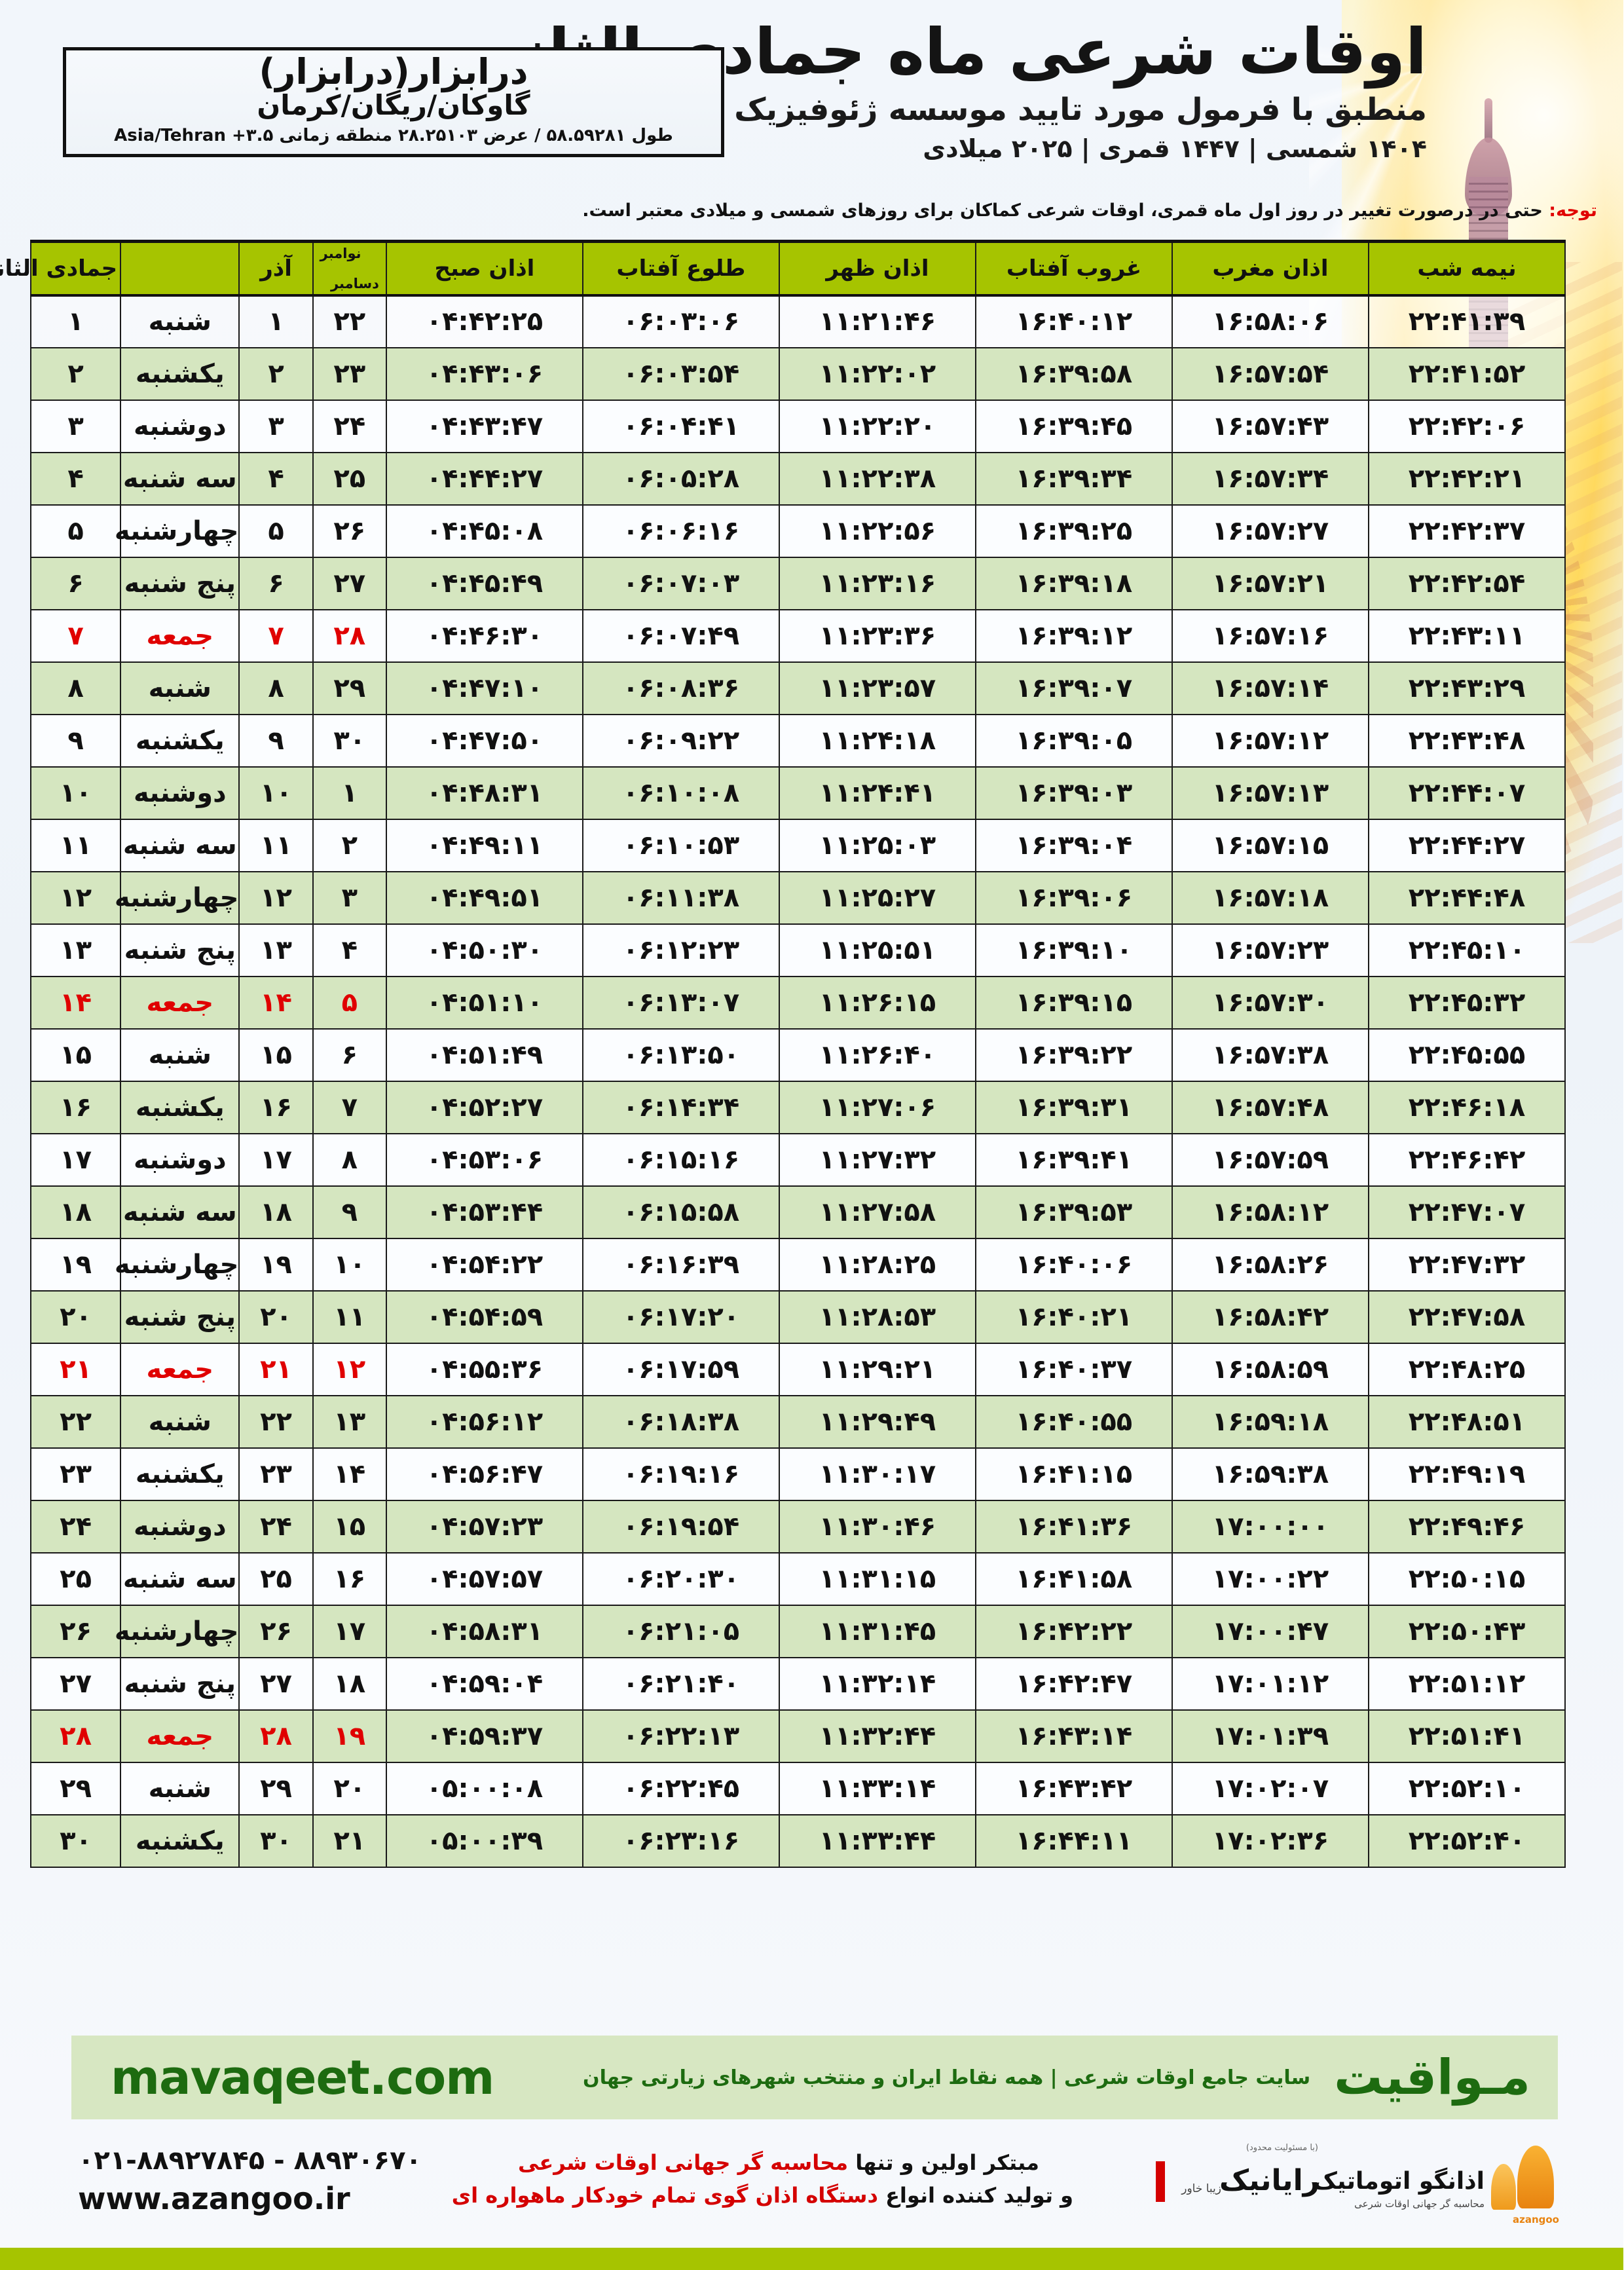 This screenshot has height=2270, width=1624. What do you see at coordinates (76, 321) in the screenshot?
I see `cell-hijri-day: ۱` at bounding box center [76, 321].